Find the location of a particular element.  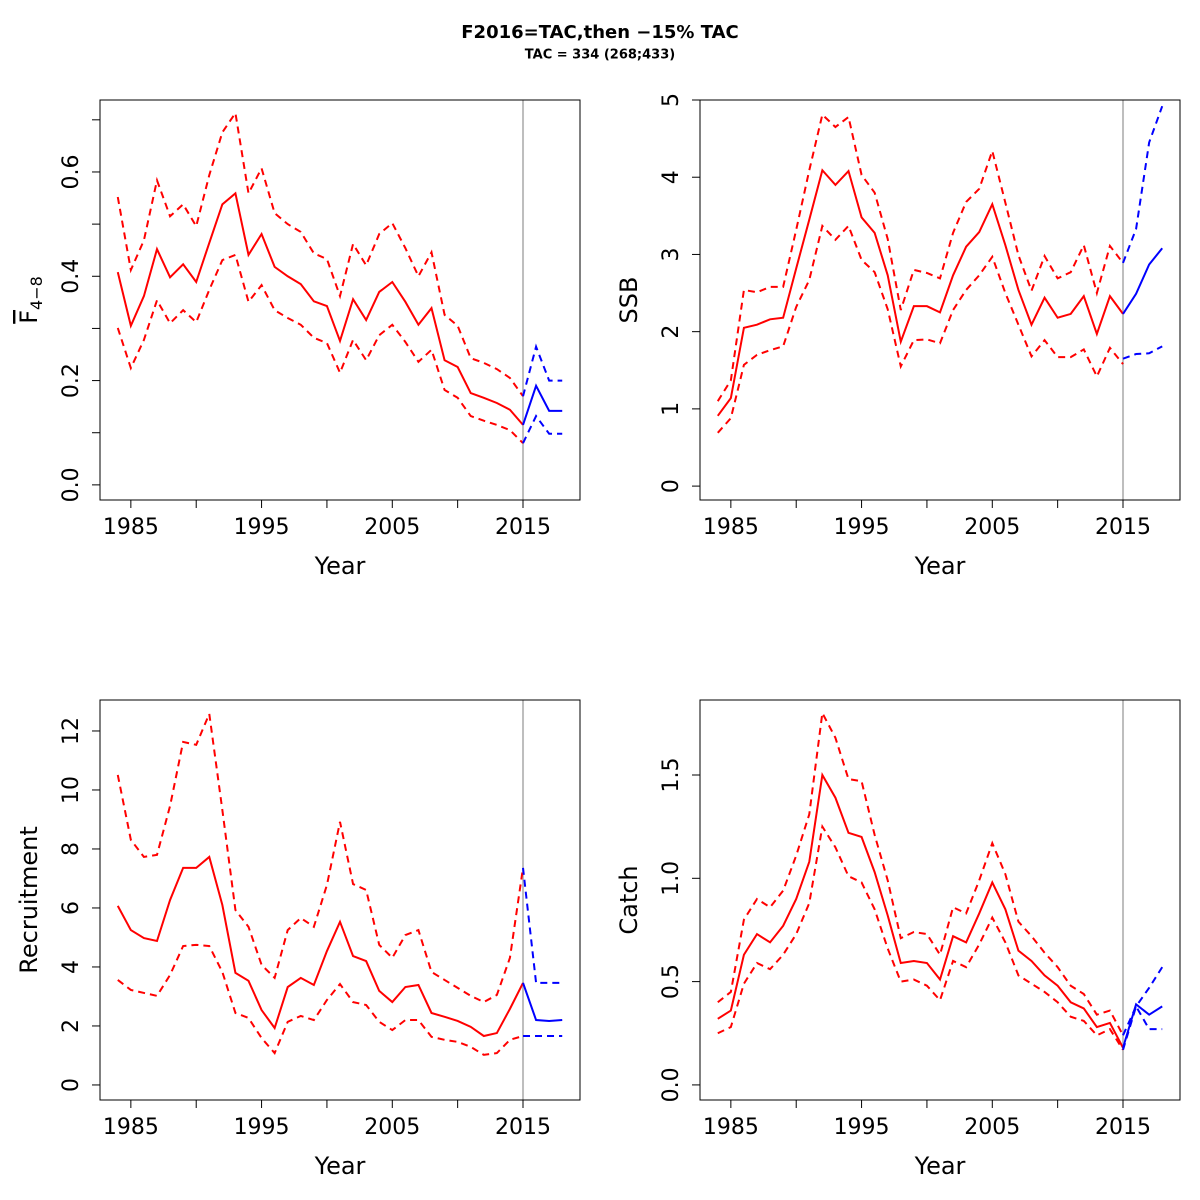

y-tick-label: 0.4 is located at coordinates (71, 276).